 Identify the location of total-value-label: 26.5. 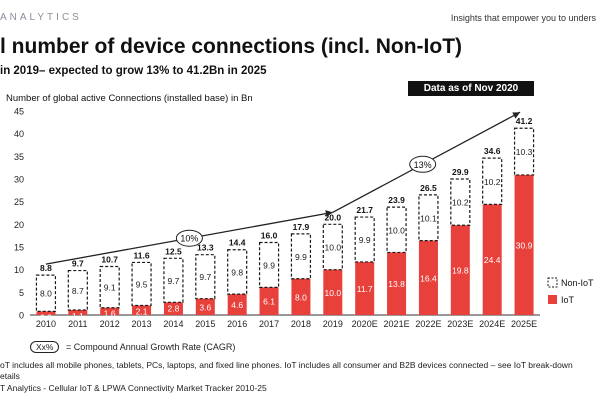
(428, 188).